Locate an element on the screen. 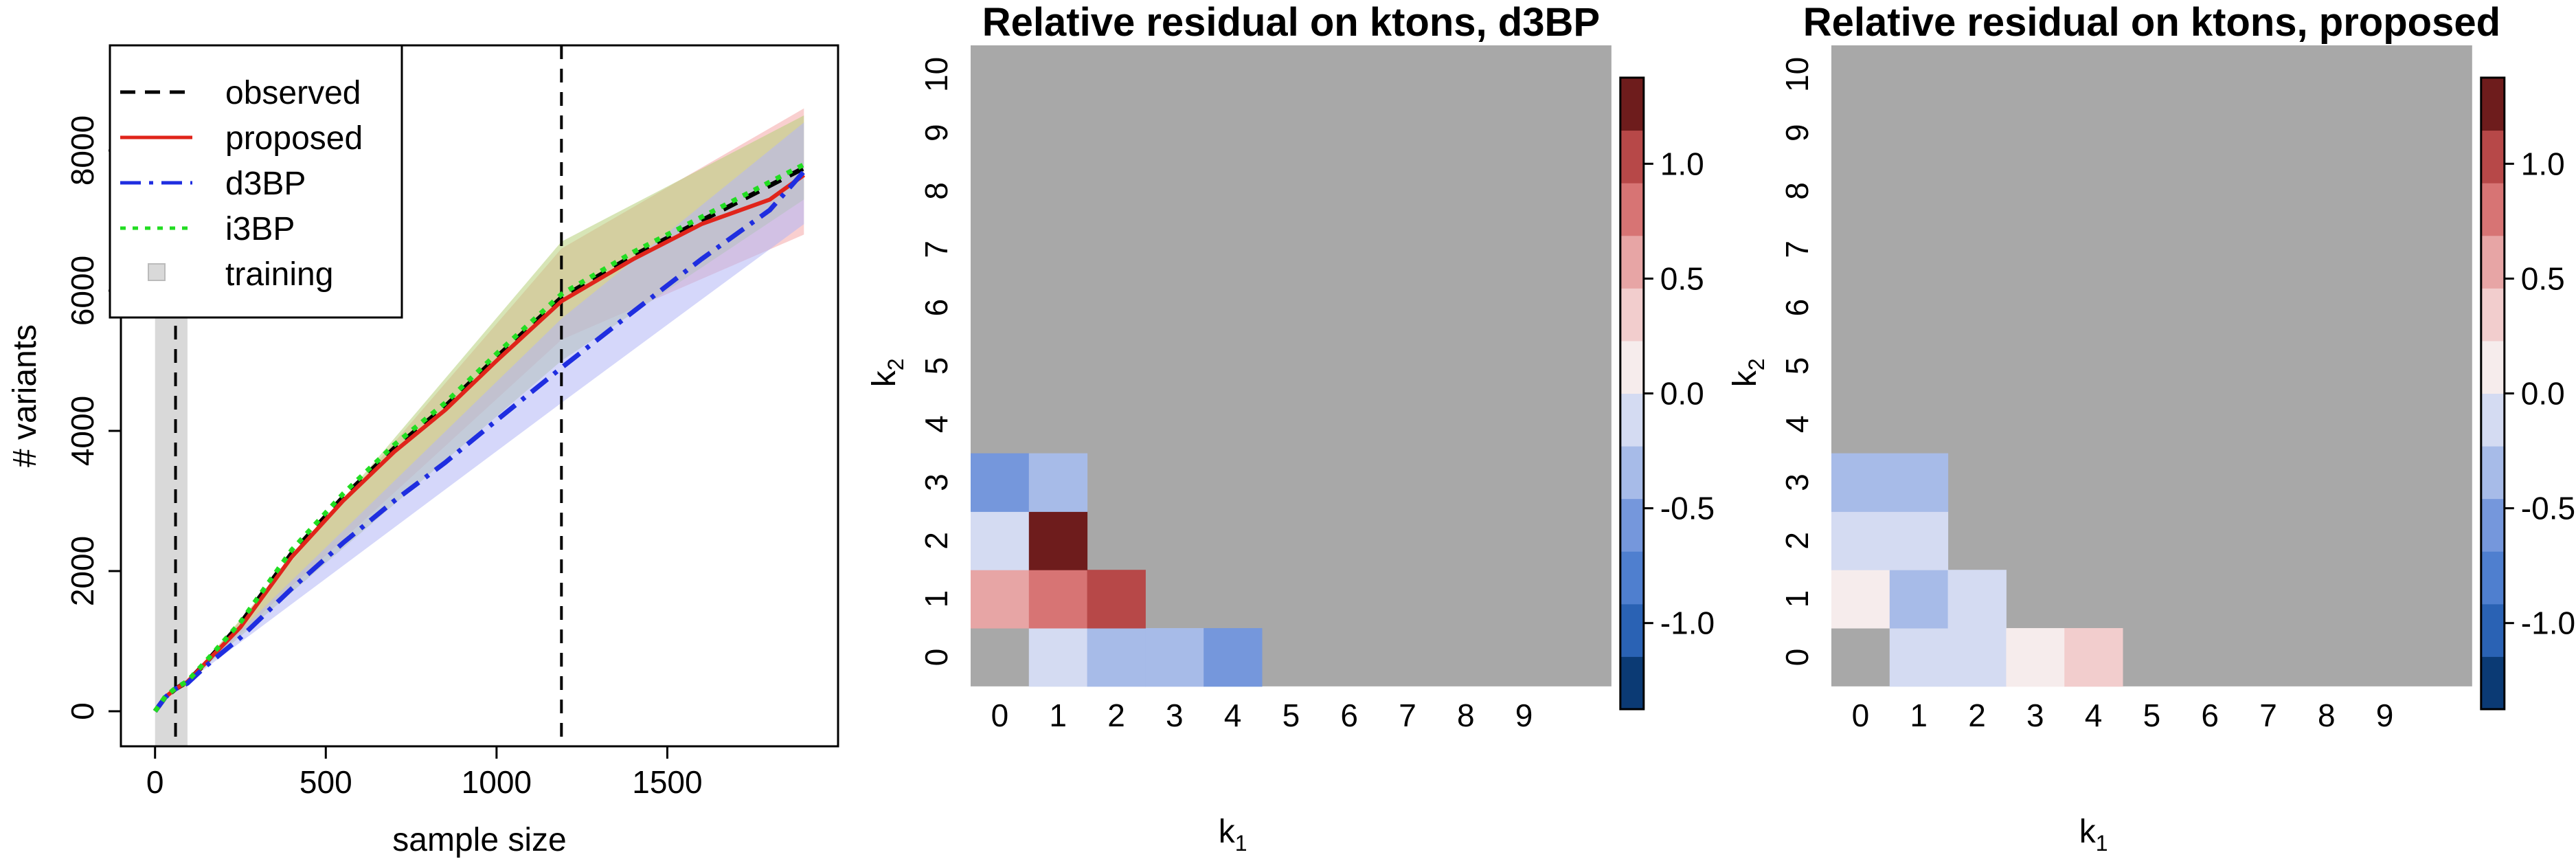 The image size is (2576, 859). x-axis-label-subscript: 1 is located at coordinates (2102, 844).